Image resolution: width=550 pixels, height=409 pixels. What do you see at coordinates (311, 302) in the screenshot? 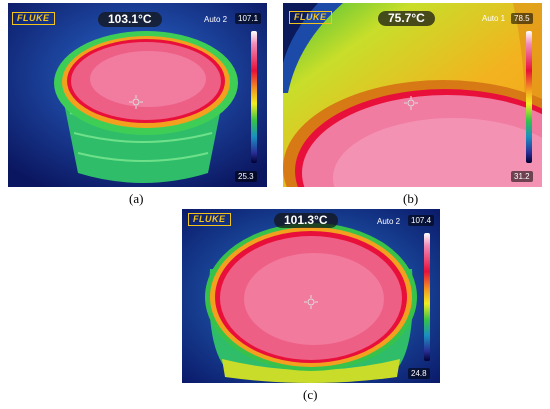
I see `crosshair-icon-c` at bounding box center [311, 302].